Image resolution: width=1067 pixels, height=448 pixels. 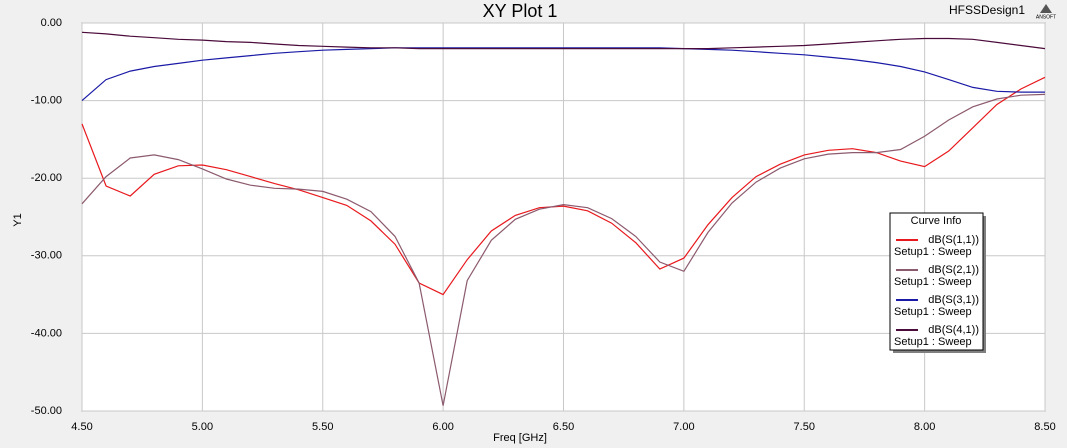 I want to click on x-tick-label: 7.00, so click(x=683, y=427).